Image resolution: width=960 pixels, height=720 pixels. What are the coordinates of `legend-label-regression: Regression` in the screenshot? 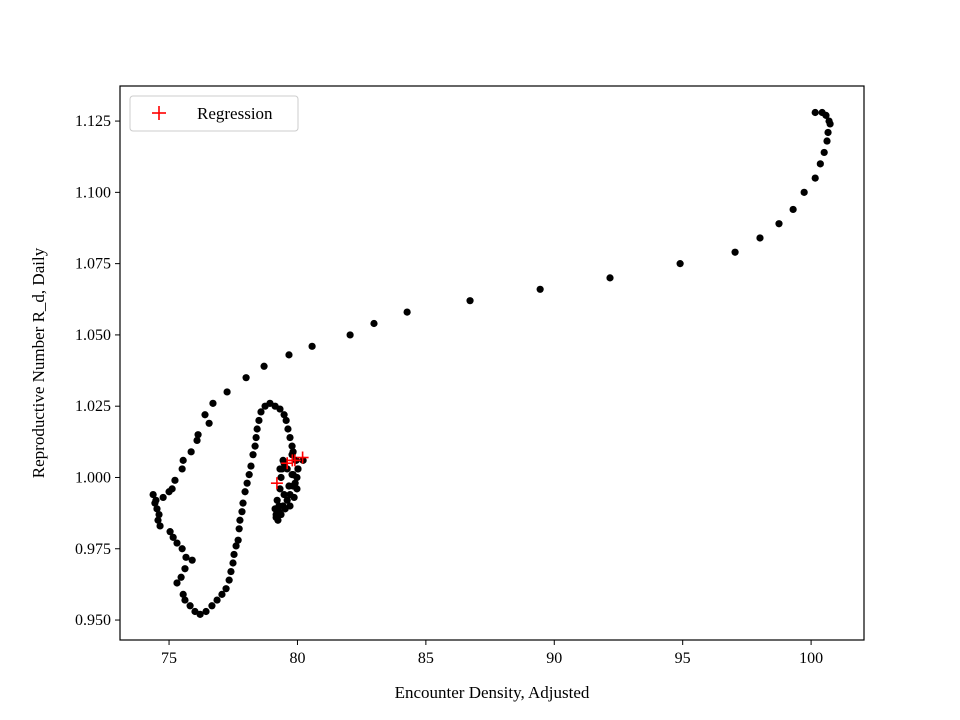 It's located at (235, 113).